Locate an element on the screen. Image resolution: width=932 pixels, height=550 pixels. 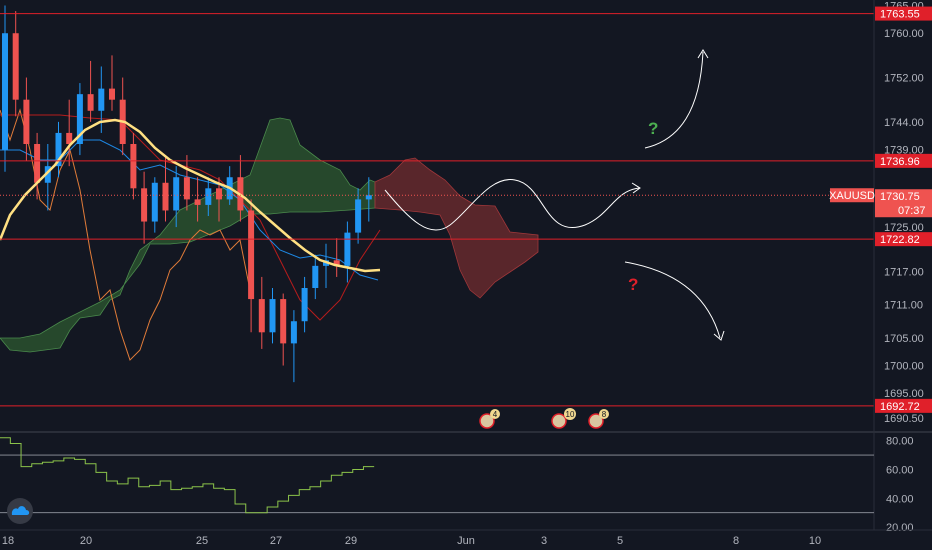
oscillator-tick-label: 80.00 is located at coordinates (900, 442).